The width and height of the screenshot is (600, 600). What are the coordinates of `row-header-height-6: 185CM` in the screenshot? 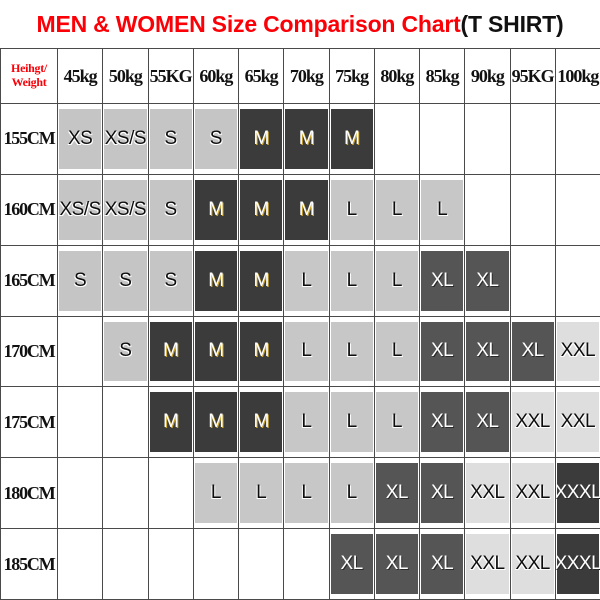 It's located at (29, 564).